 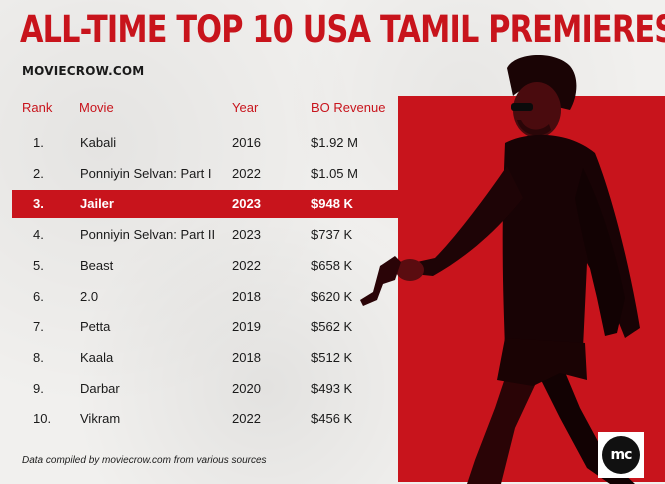 I want to click on rank-cell: 5., so click(x=38, y=265).